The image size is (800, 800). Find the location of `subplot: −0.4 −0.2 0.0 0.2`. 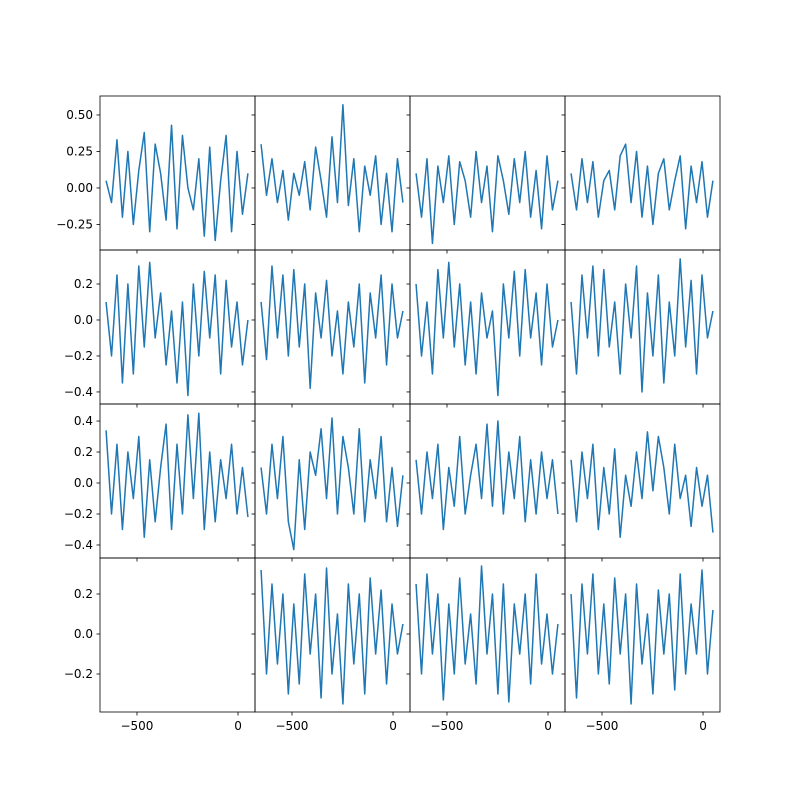

subplot: −0.4 −0.2 0.0 0.2 is located at coordinates (160, 328).